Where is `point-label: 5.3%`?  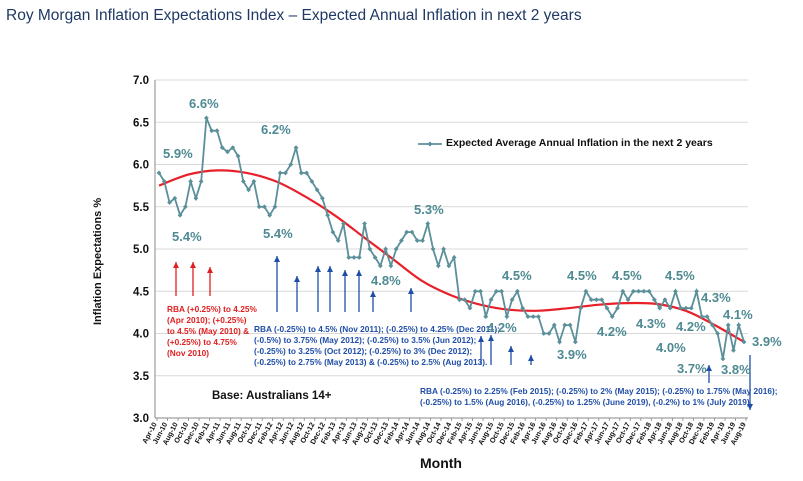 point-label: 5.3% is located at coordinates (429, 209).